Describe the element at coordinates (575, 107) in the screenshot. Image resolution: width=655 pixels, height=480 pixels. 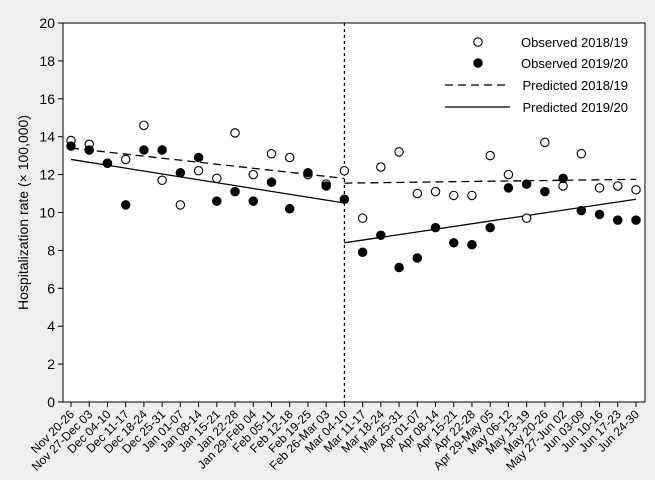
I see `legend-label: Predicted 2019/20` at that location.